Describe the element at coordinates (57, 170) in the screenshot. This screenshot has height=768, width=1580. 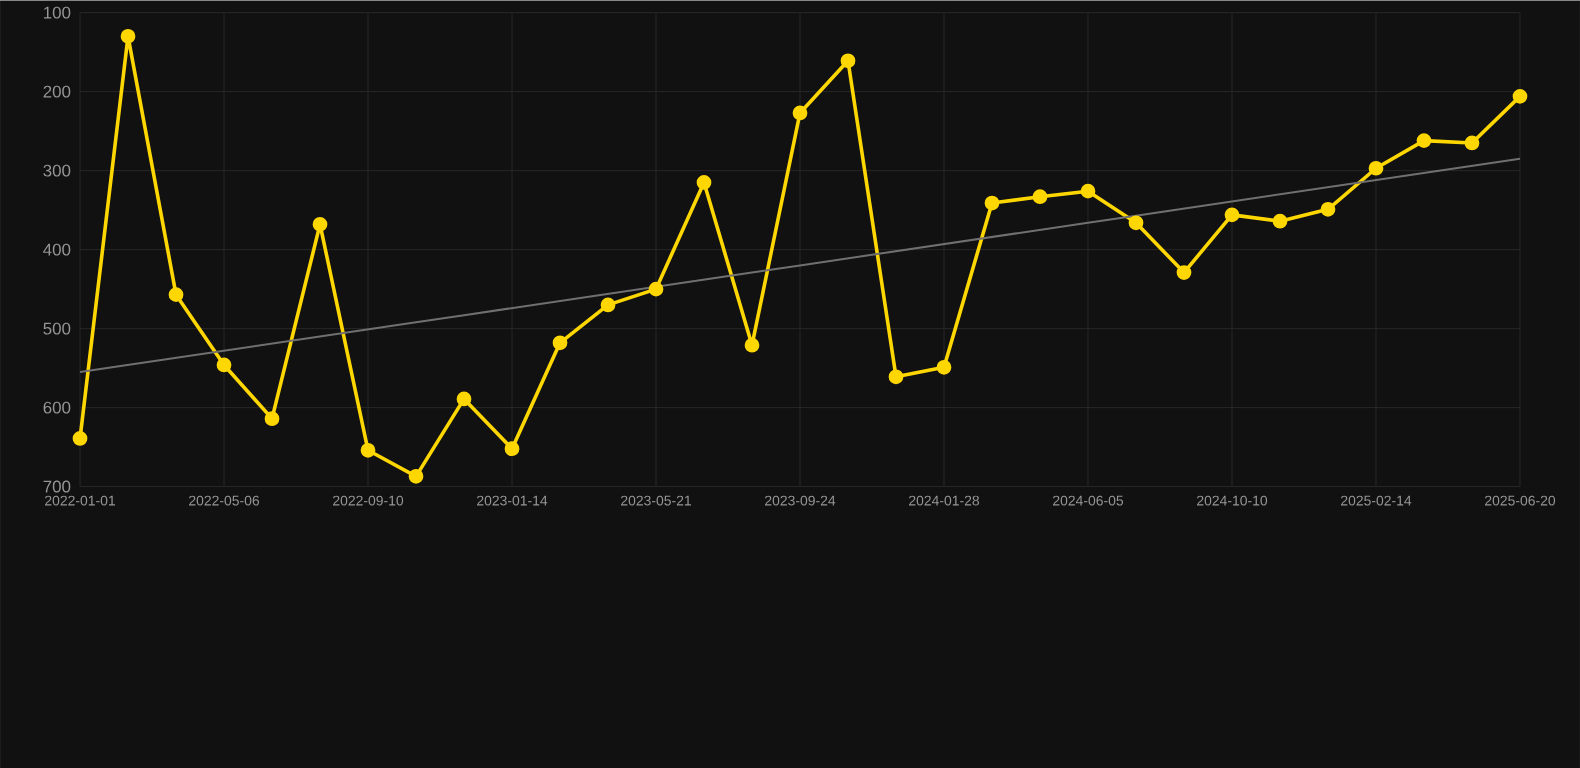
I see `y-tick-label: 300` at that location.